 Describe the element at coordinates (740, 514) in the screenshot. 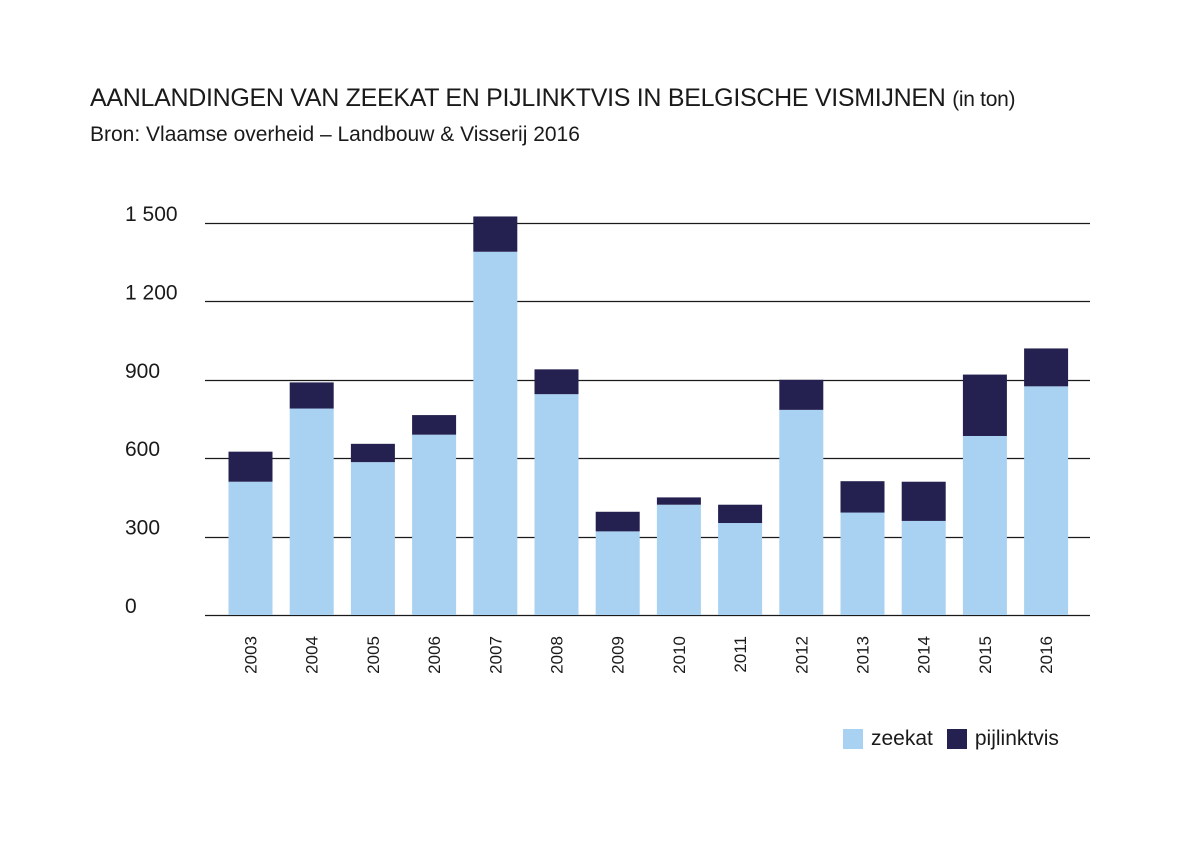

I see `bar-pijlinktvis-2011` at that location.